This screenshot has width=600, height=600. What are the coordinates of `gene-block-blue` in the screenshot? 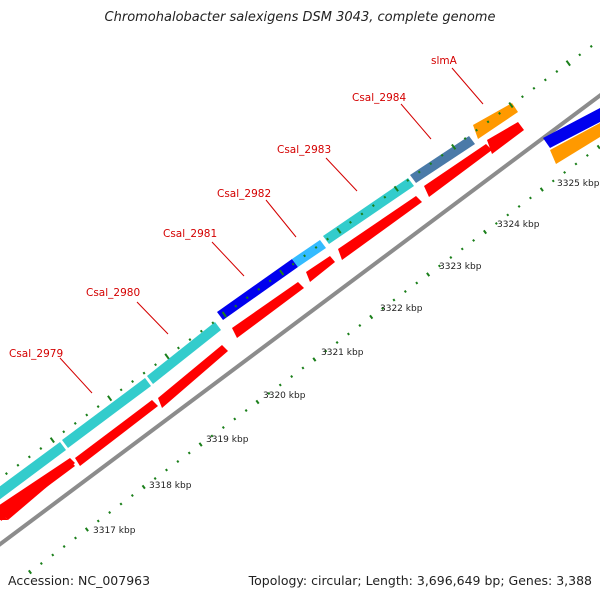 It's located at (571, 128).